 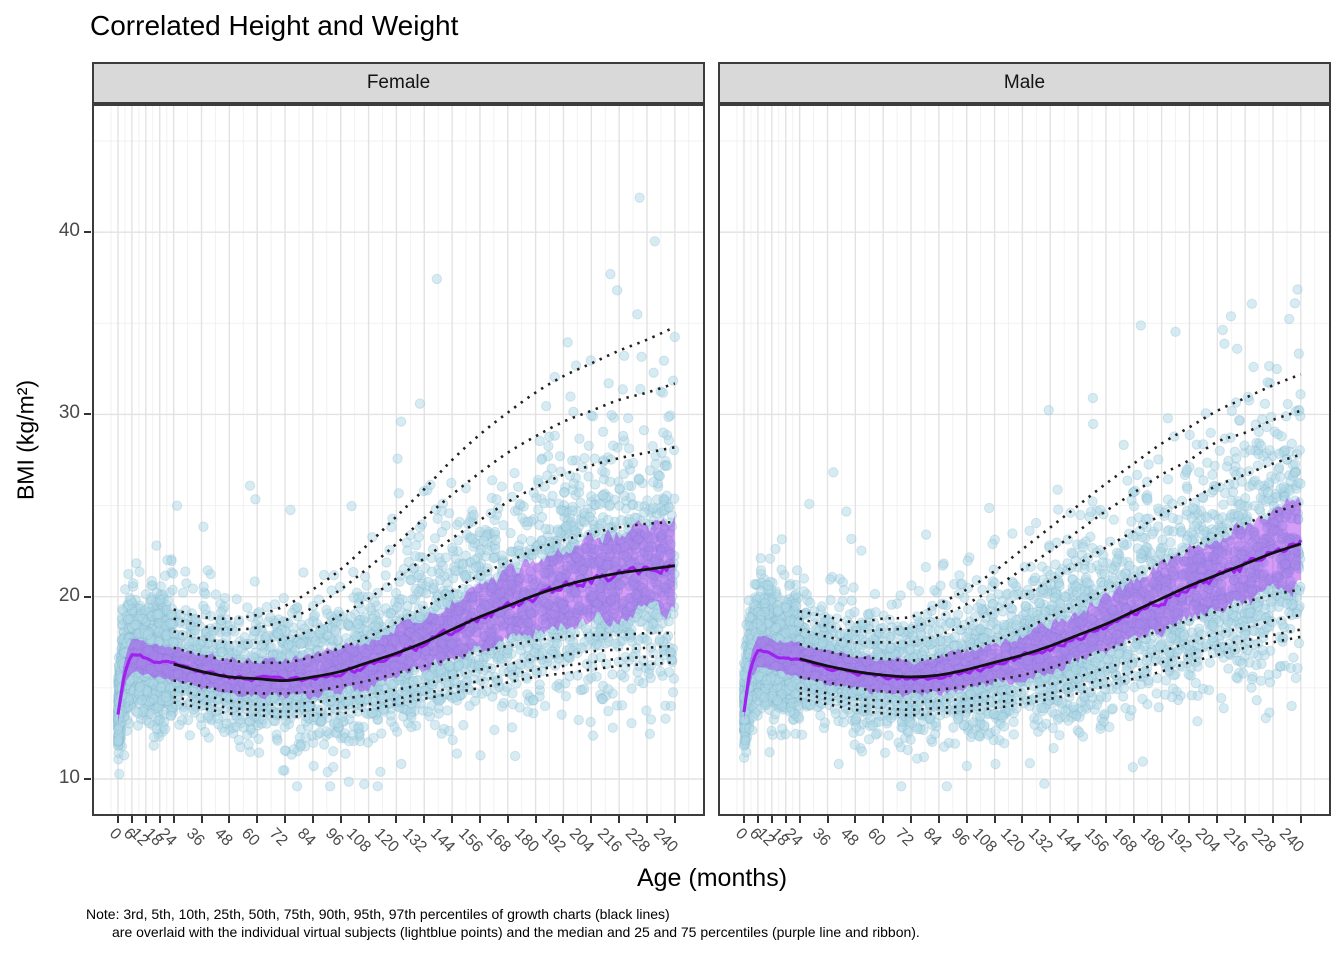 What do you see at coordinates (1291, 840) in the screenshot?
I see `x-tick-label: 240` at bounding box center [1291, 840].